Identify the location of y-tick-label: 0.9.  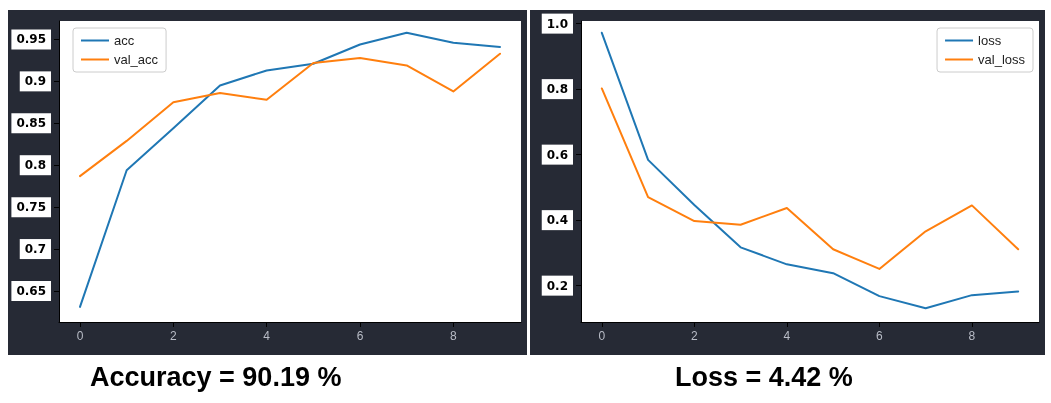
(35, 81).